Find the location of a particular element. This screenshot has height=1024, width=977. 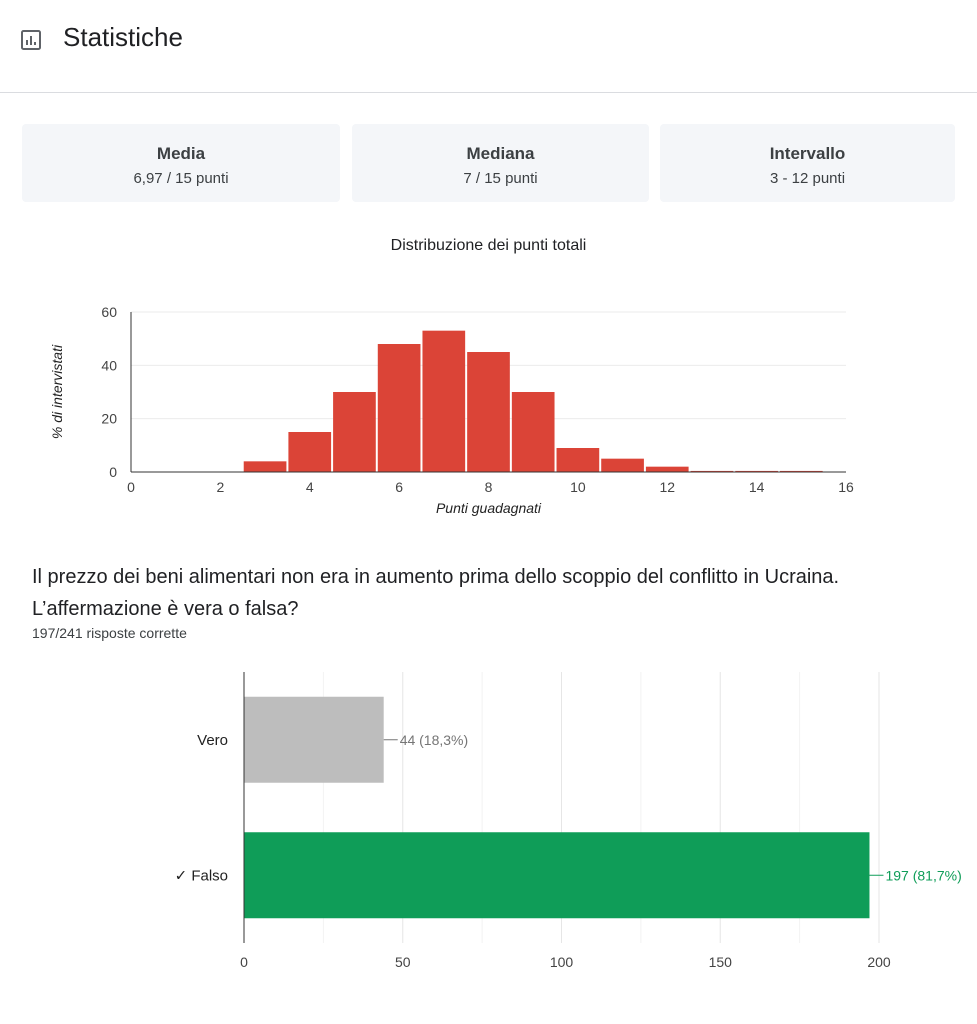

x-tick-label: 12 is located at coordinates (667, 487).